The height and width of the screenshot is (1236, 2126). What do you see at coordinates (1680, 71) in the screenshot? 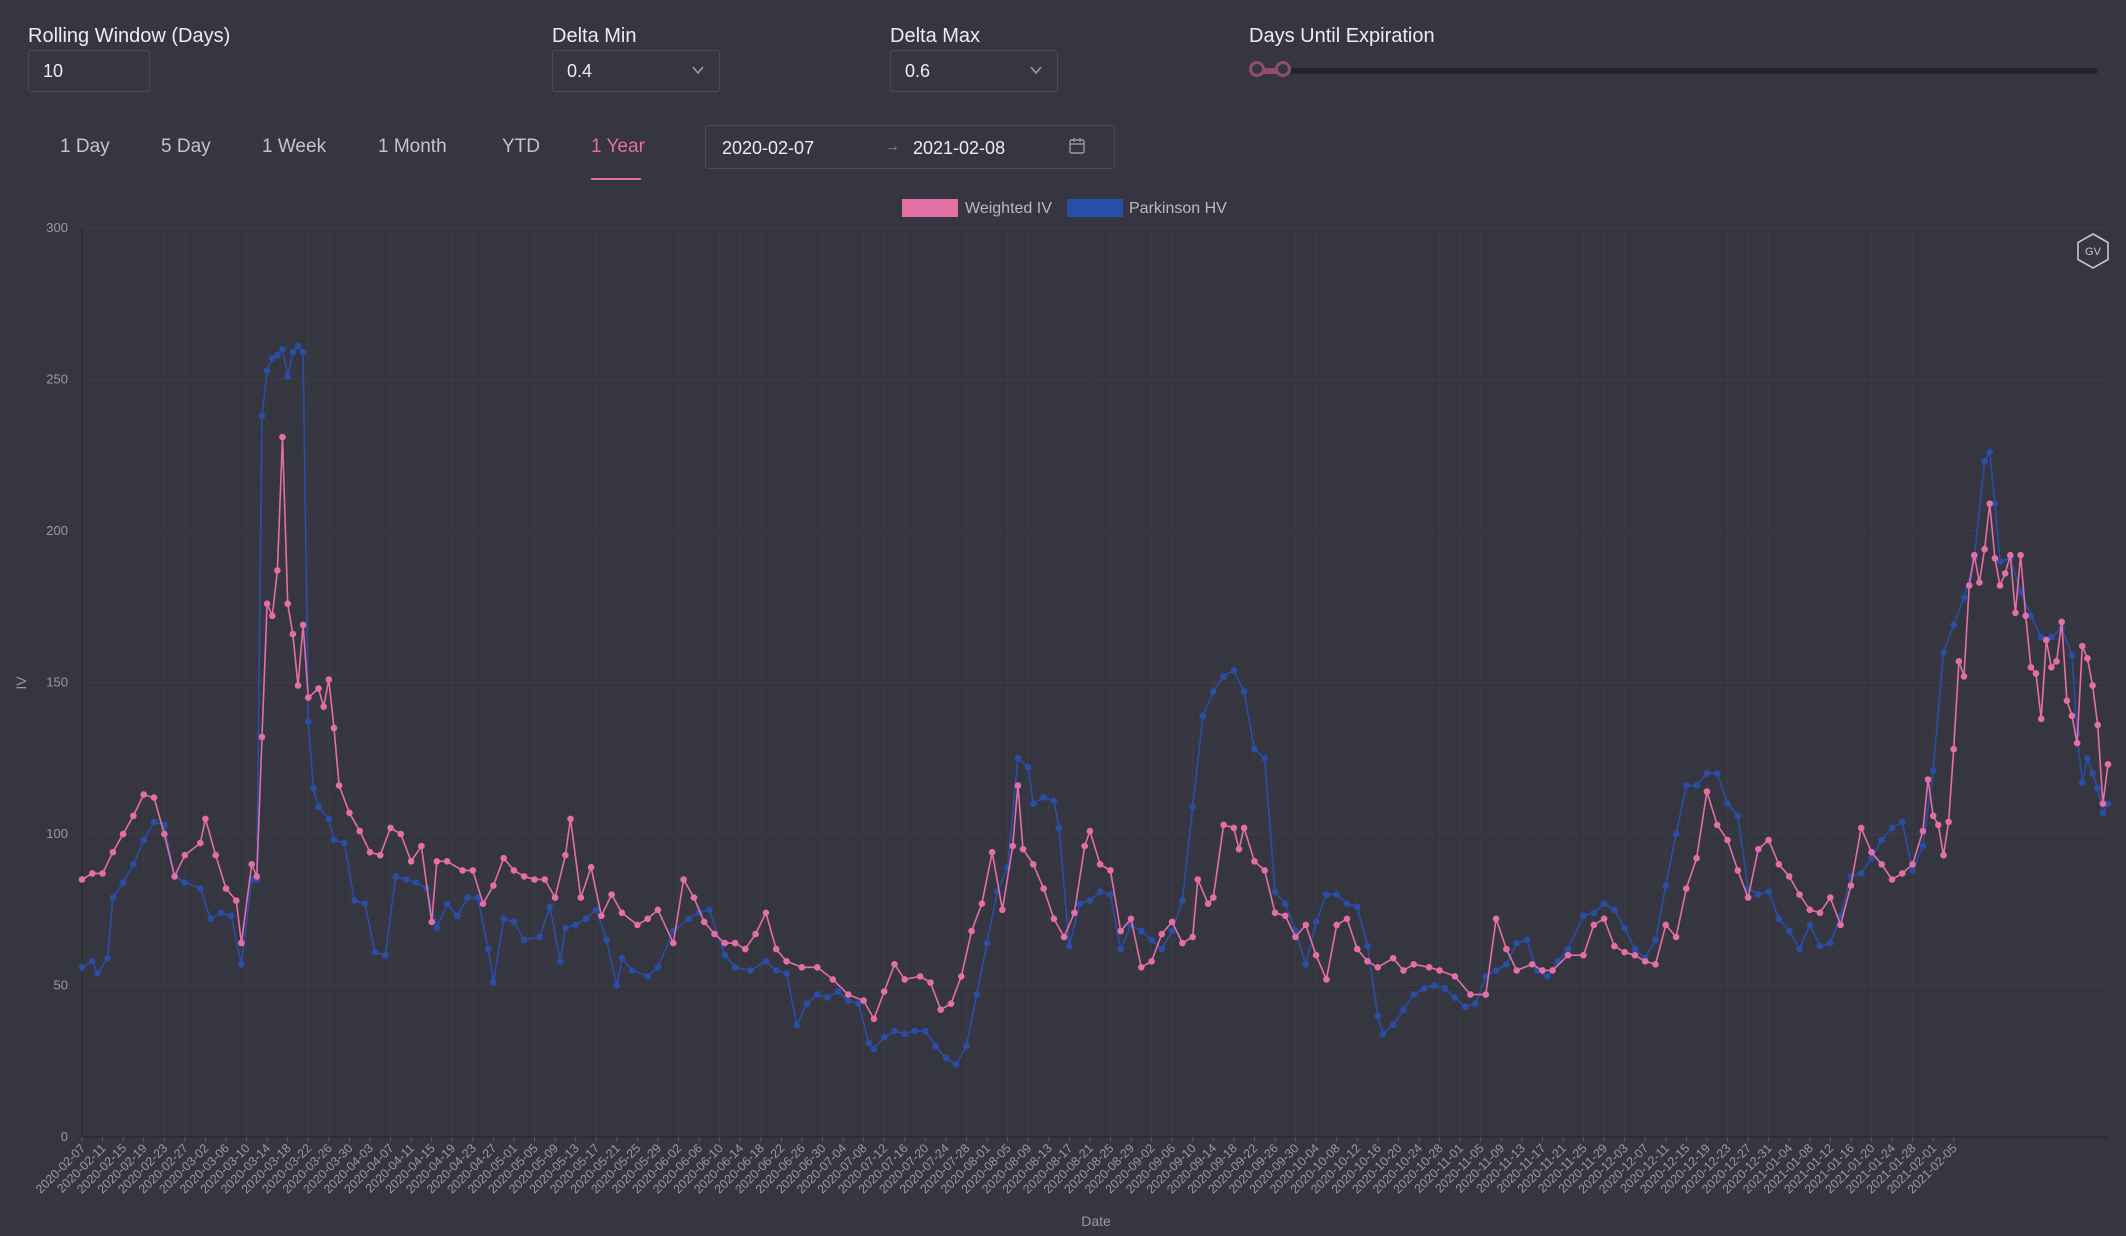
I see `expiration-slider-track` at bounding box center [1680, 71].